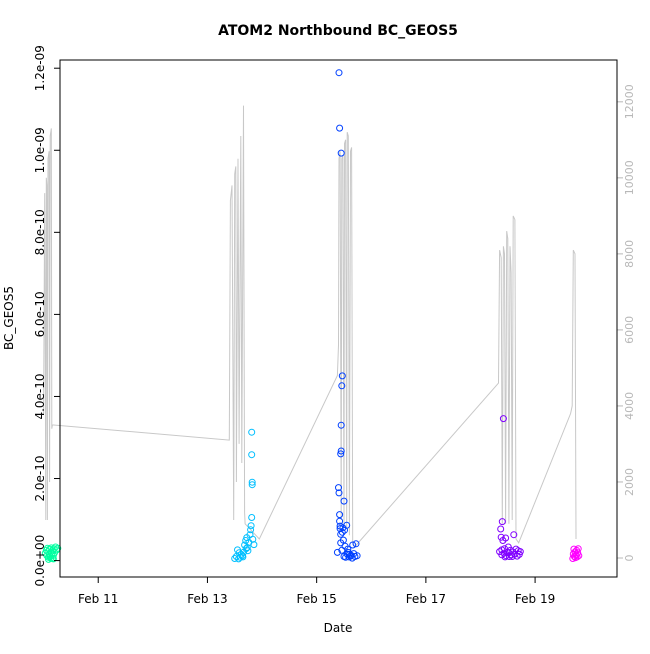 This screenshot has width=650, height=654. What do you see at coordinates (98, 599) in the screenshot?
I see `x-tick-label: Feb 11` at bounding box center [98, 599].